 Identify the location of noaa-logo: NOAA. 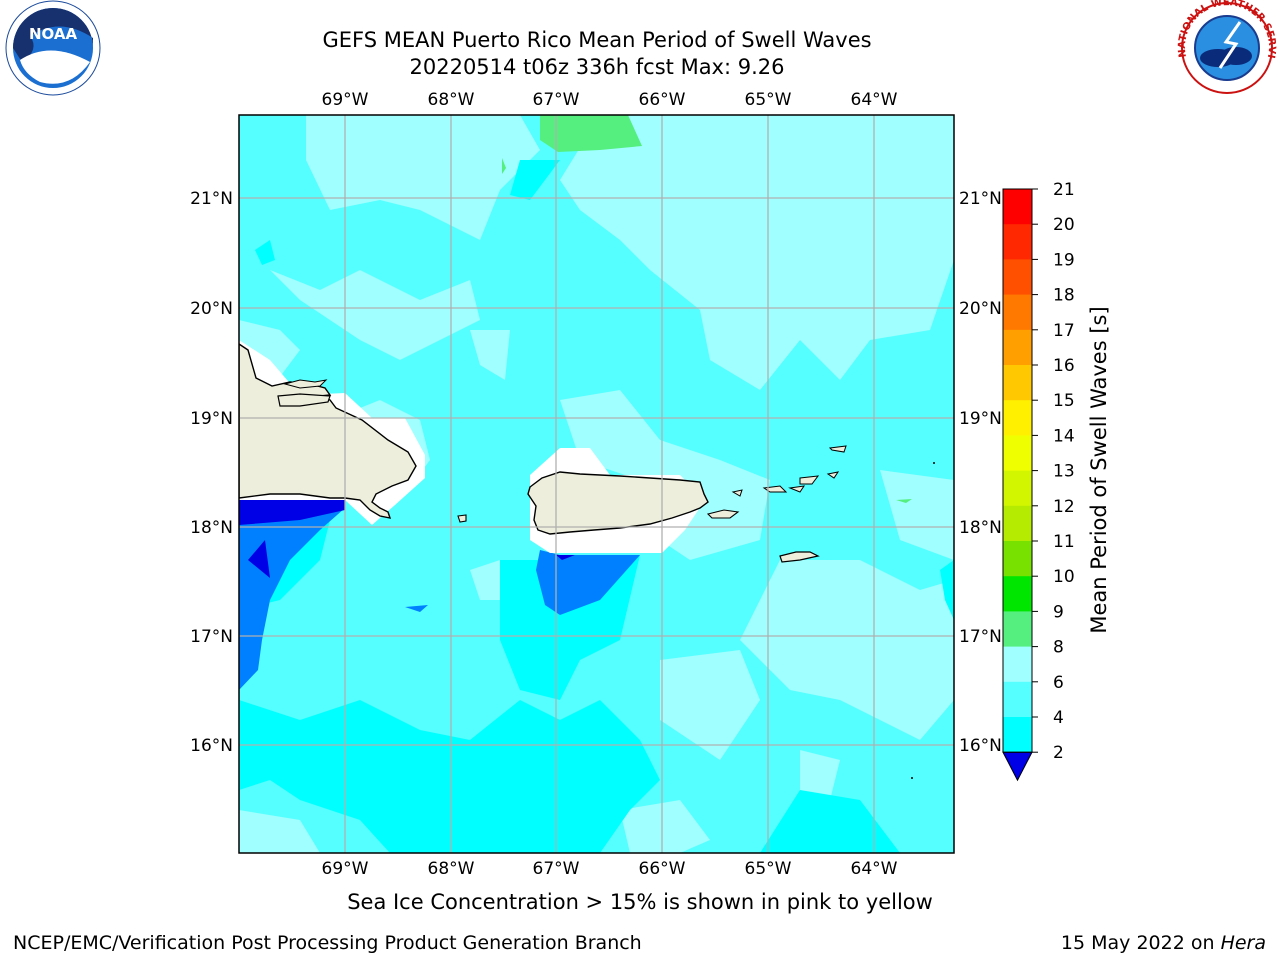
(53, 48).